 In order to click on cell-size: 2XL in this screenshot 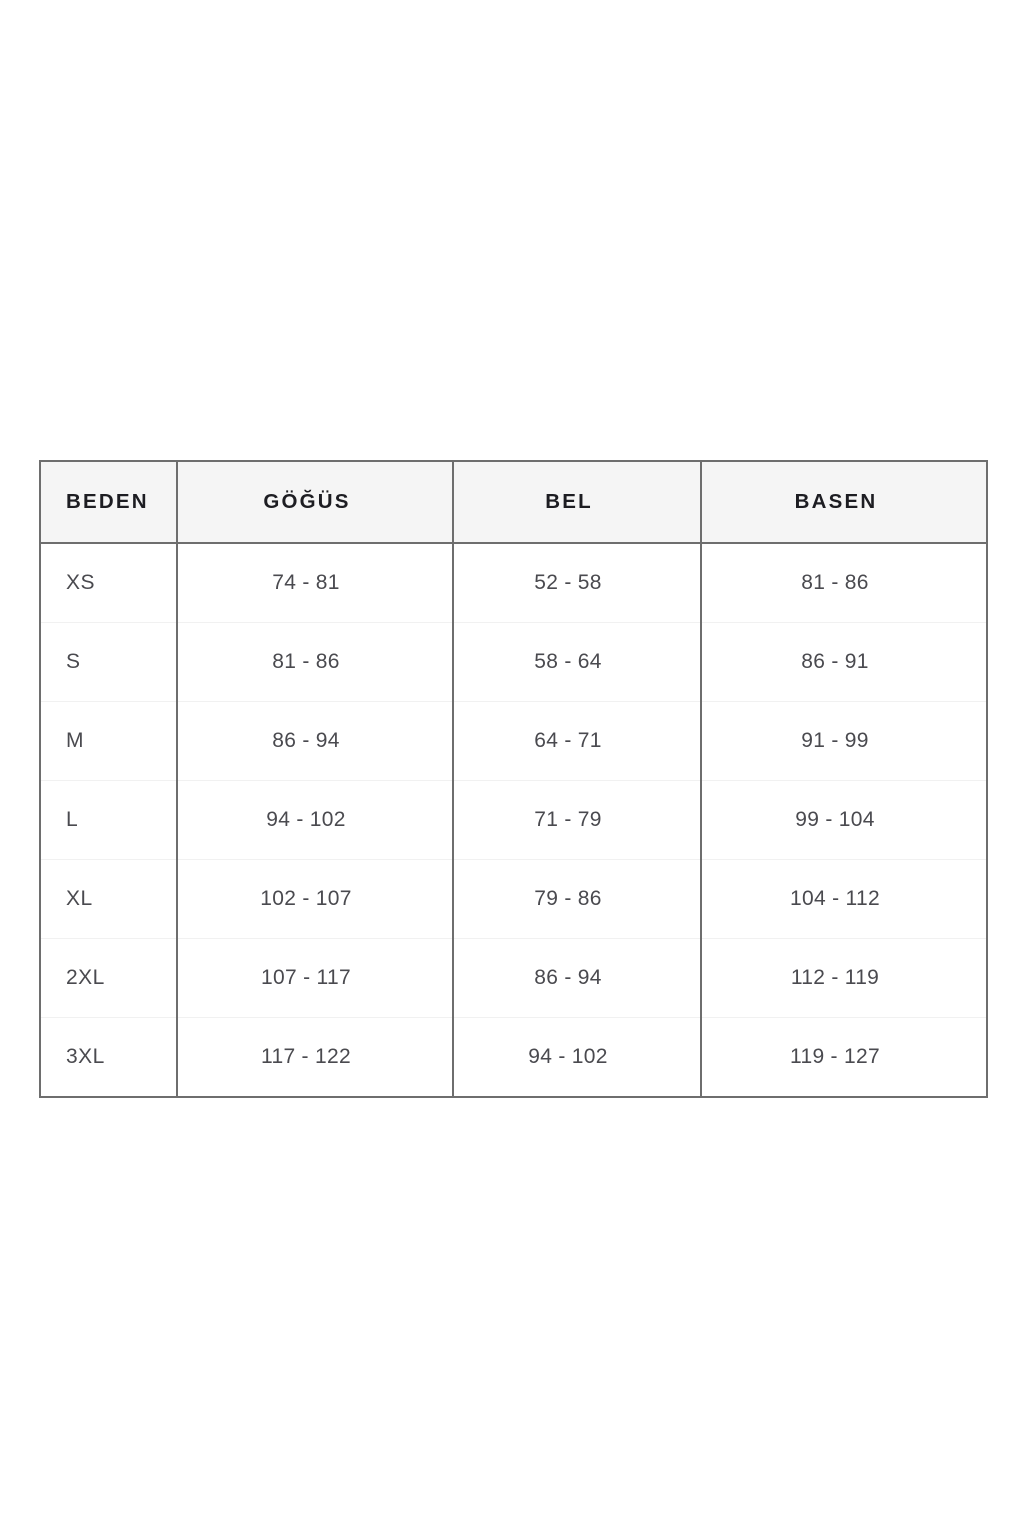, I will do `click(109, 978)`.